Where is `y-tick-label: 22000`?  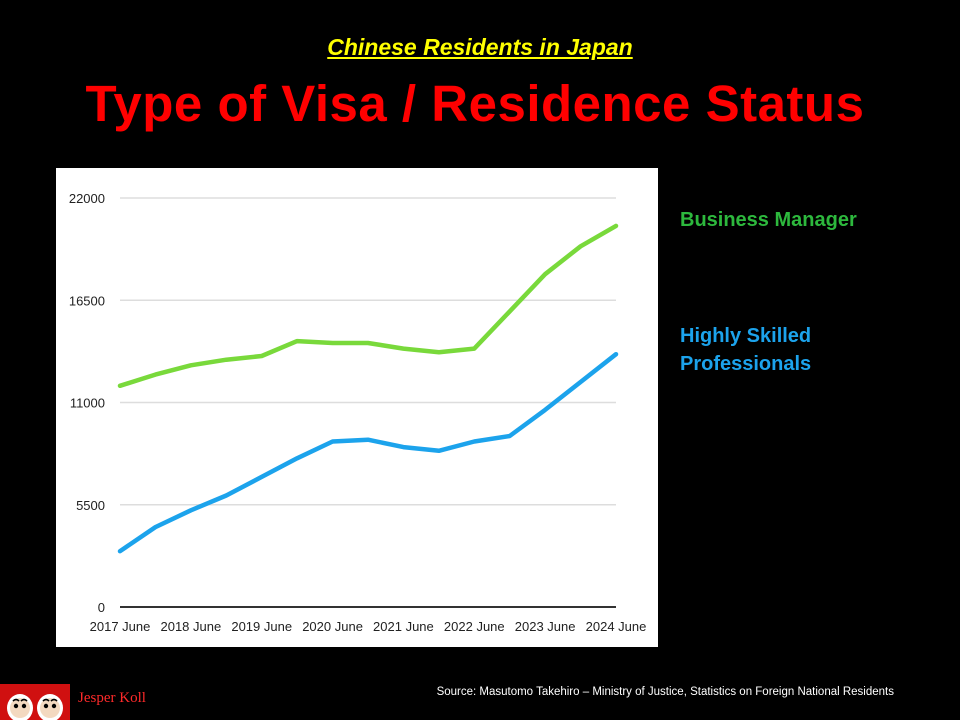
y-tick-label: 22000 is located at coordinates (87, 198).